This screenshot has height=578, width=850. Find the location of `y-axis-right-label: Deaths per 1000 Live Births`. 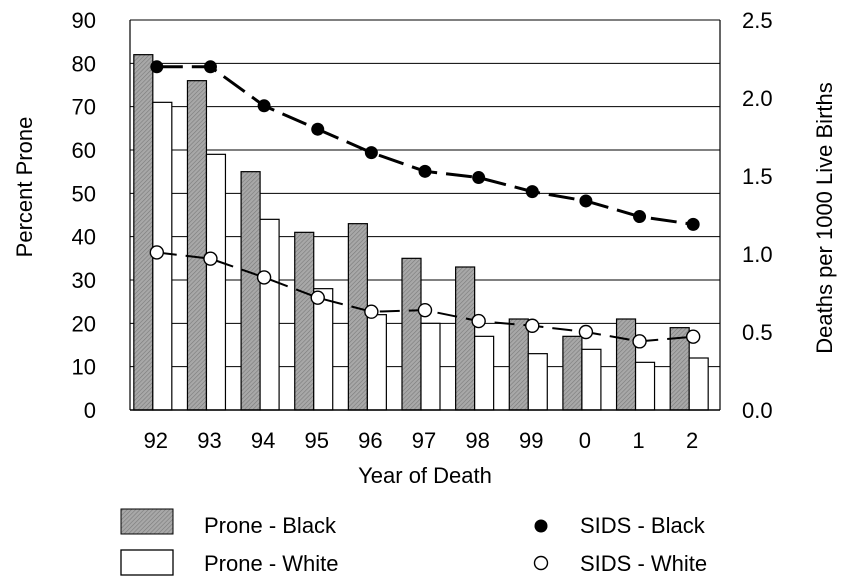

y-axis-right-label: Deaths per 1000 Live Births is located at coordinates (824, 218).